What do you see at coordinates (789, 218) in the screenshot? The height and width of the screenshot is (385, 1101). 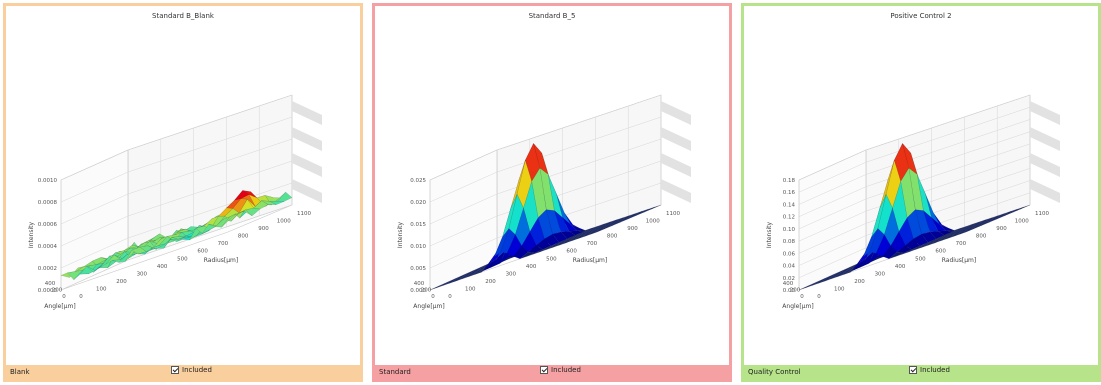 I see `z-tick-label: 0.12` at bounding box center [789, 218].